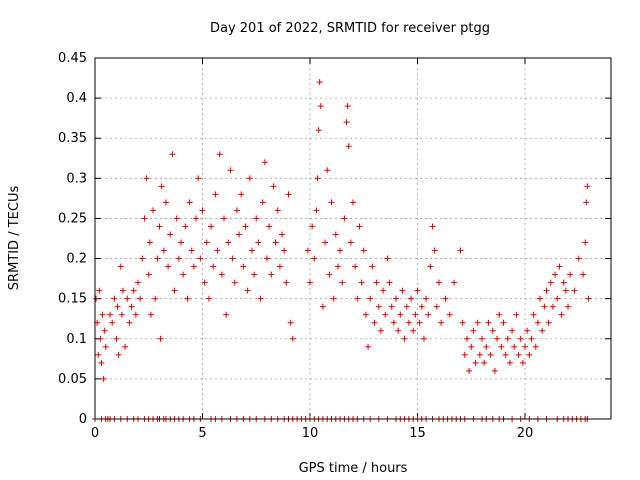 Image resolution: width=640 pixels, height=480 pixels. Describe the element at coordinates (72, 58) in the screenshot. I see `y-tick-label: 0.45` at that location.